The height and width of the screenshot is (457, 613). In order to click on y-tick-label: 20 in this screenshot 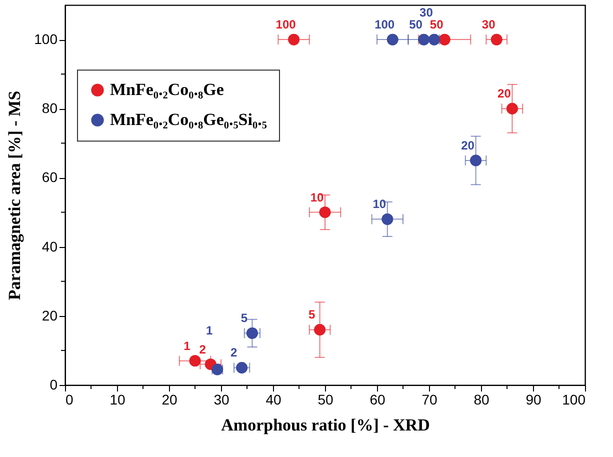, I will do `click(50, 315)`.